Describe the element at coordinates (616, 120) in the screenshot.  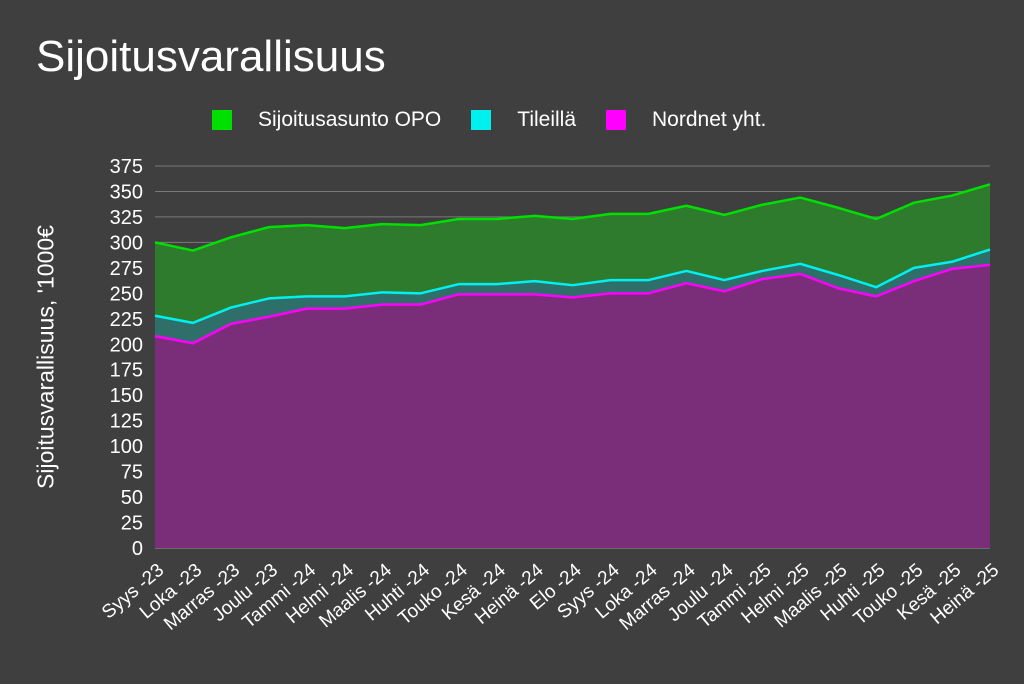
I see `legend-swatch-nordnet` at that location.